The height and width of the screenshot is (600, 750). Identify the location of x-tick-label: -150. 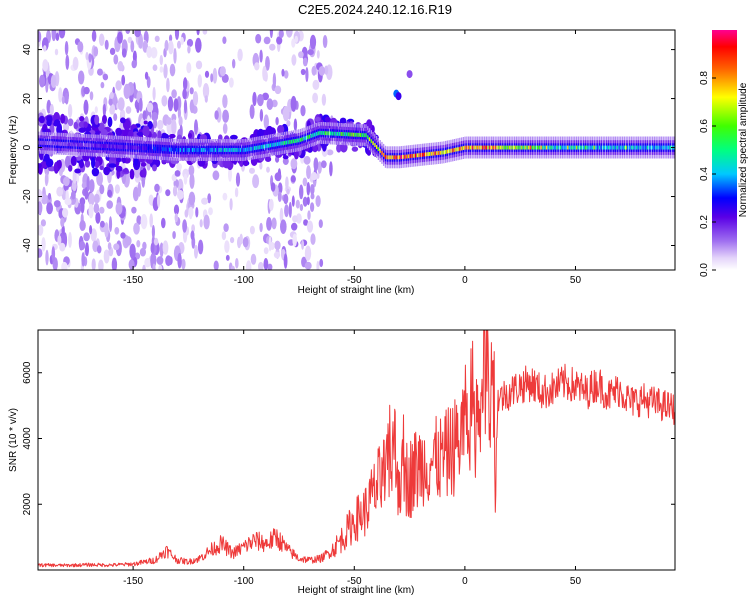
(133, 581).